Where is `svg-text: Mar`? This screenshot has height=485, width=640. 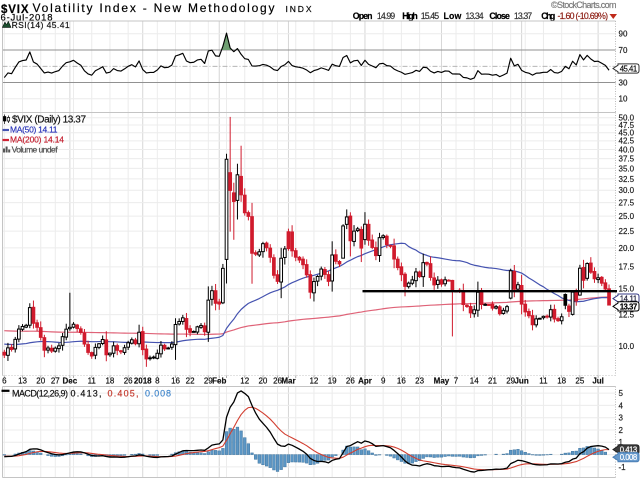
svg-text: Mar is located at coordinates (288, 381).